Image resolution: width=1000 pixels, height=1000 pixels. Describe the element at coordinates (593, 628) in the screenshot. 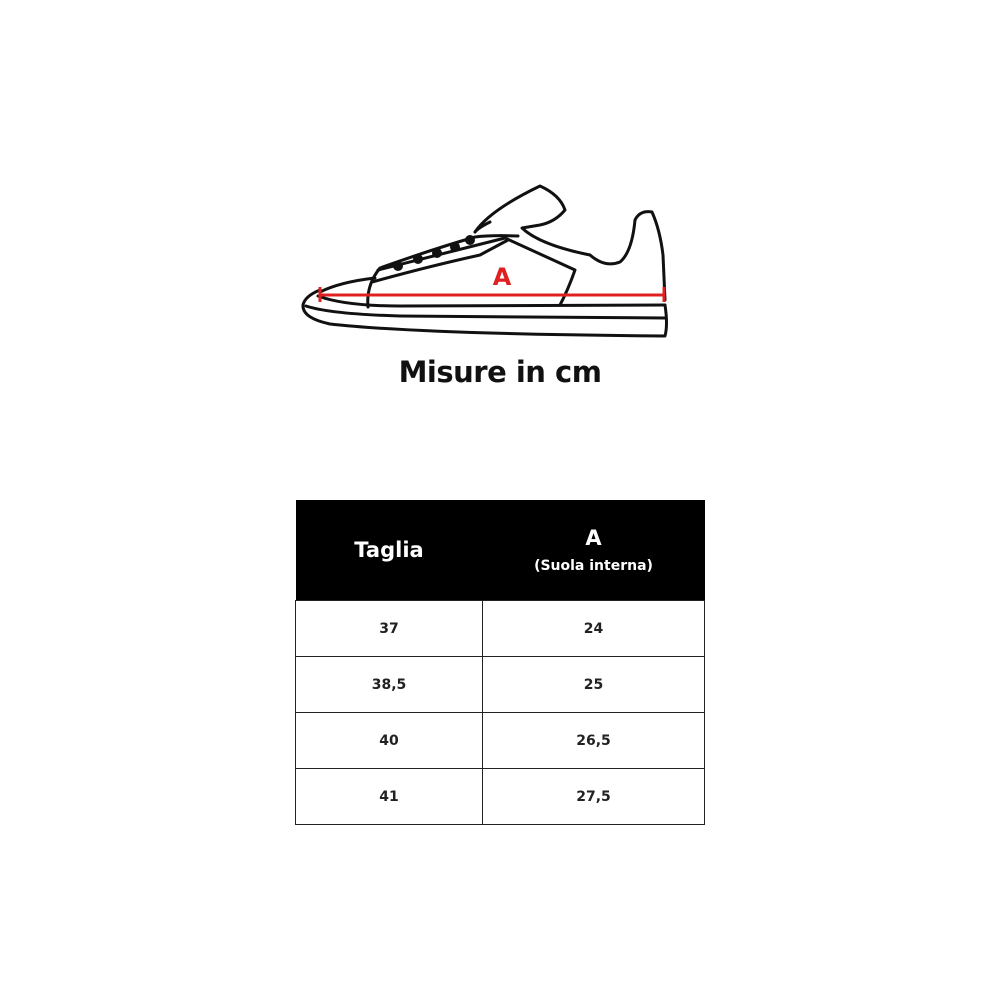

I see `cell-a: 24` at that location.